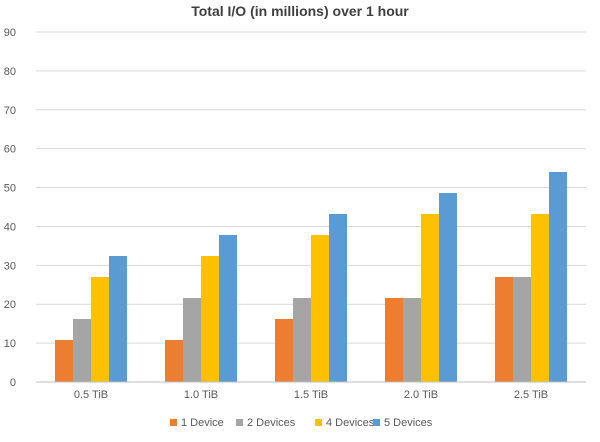 The height and width of the screenshot is (442, 600). What do you see at coordinates (531, 395) in the screenshot?
I see `x-tick-label: 2.5 TiB` at bounding box center [531, 395].